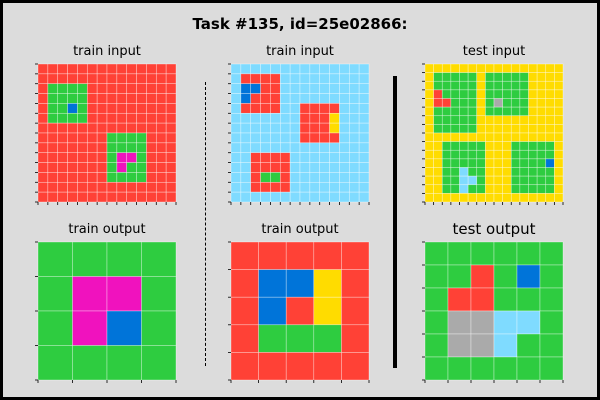  What do you see at coordinates (493, 134) in the screenshot?
I see `grid-test-input` at bounding box center [493, 134].